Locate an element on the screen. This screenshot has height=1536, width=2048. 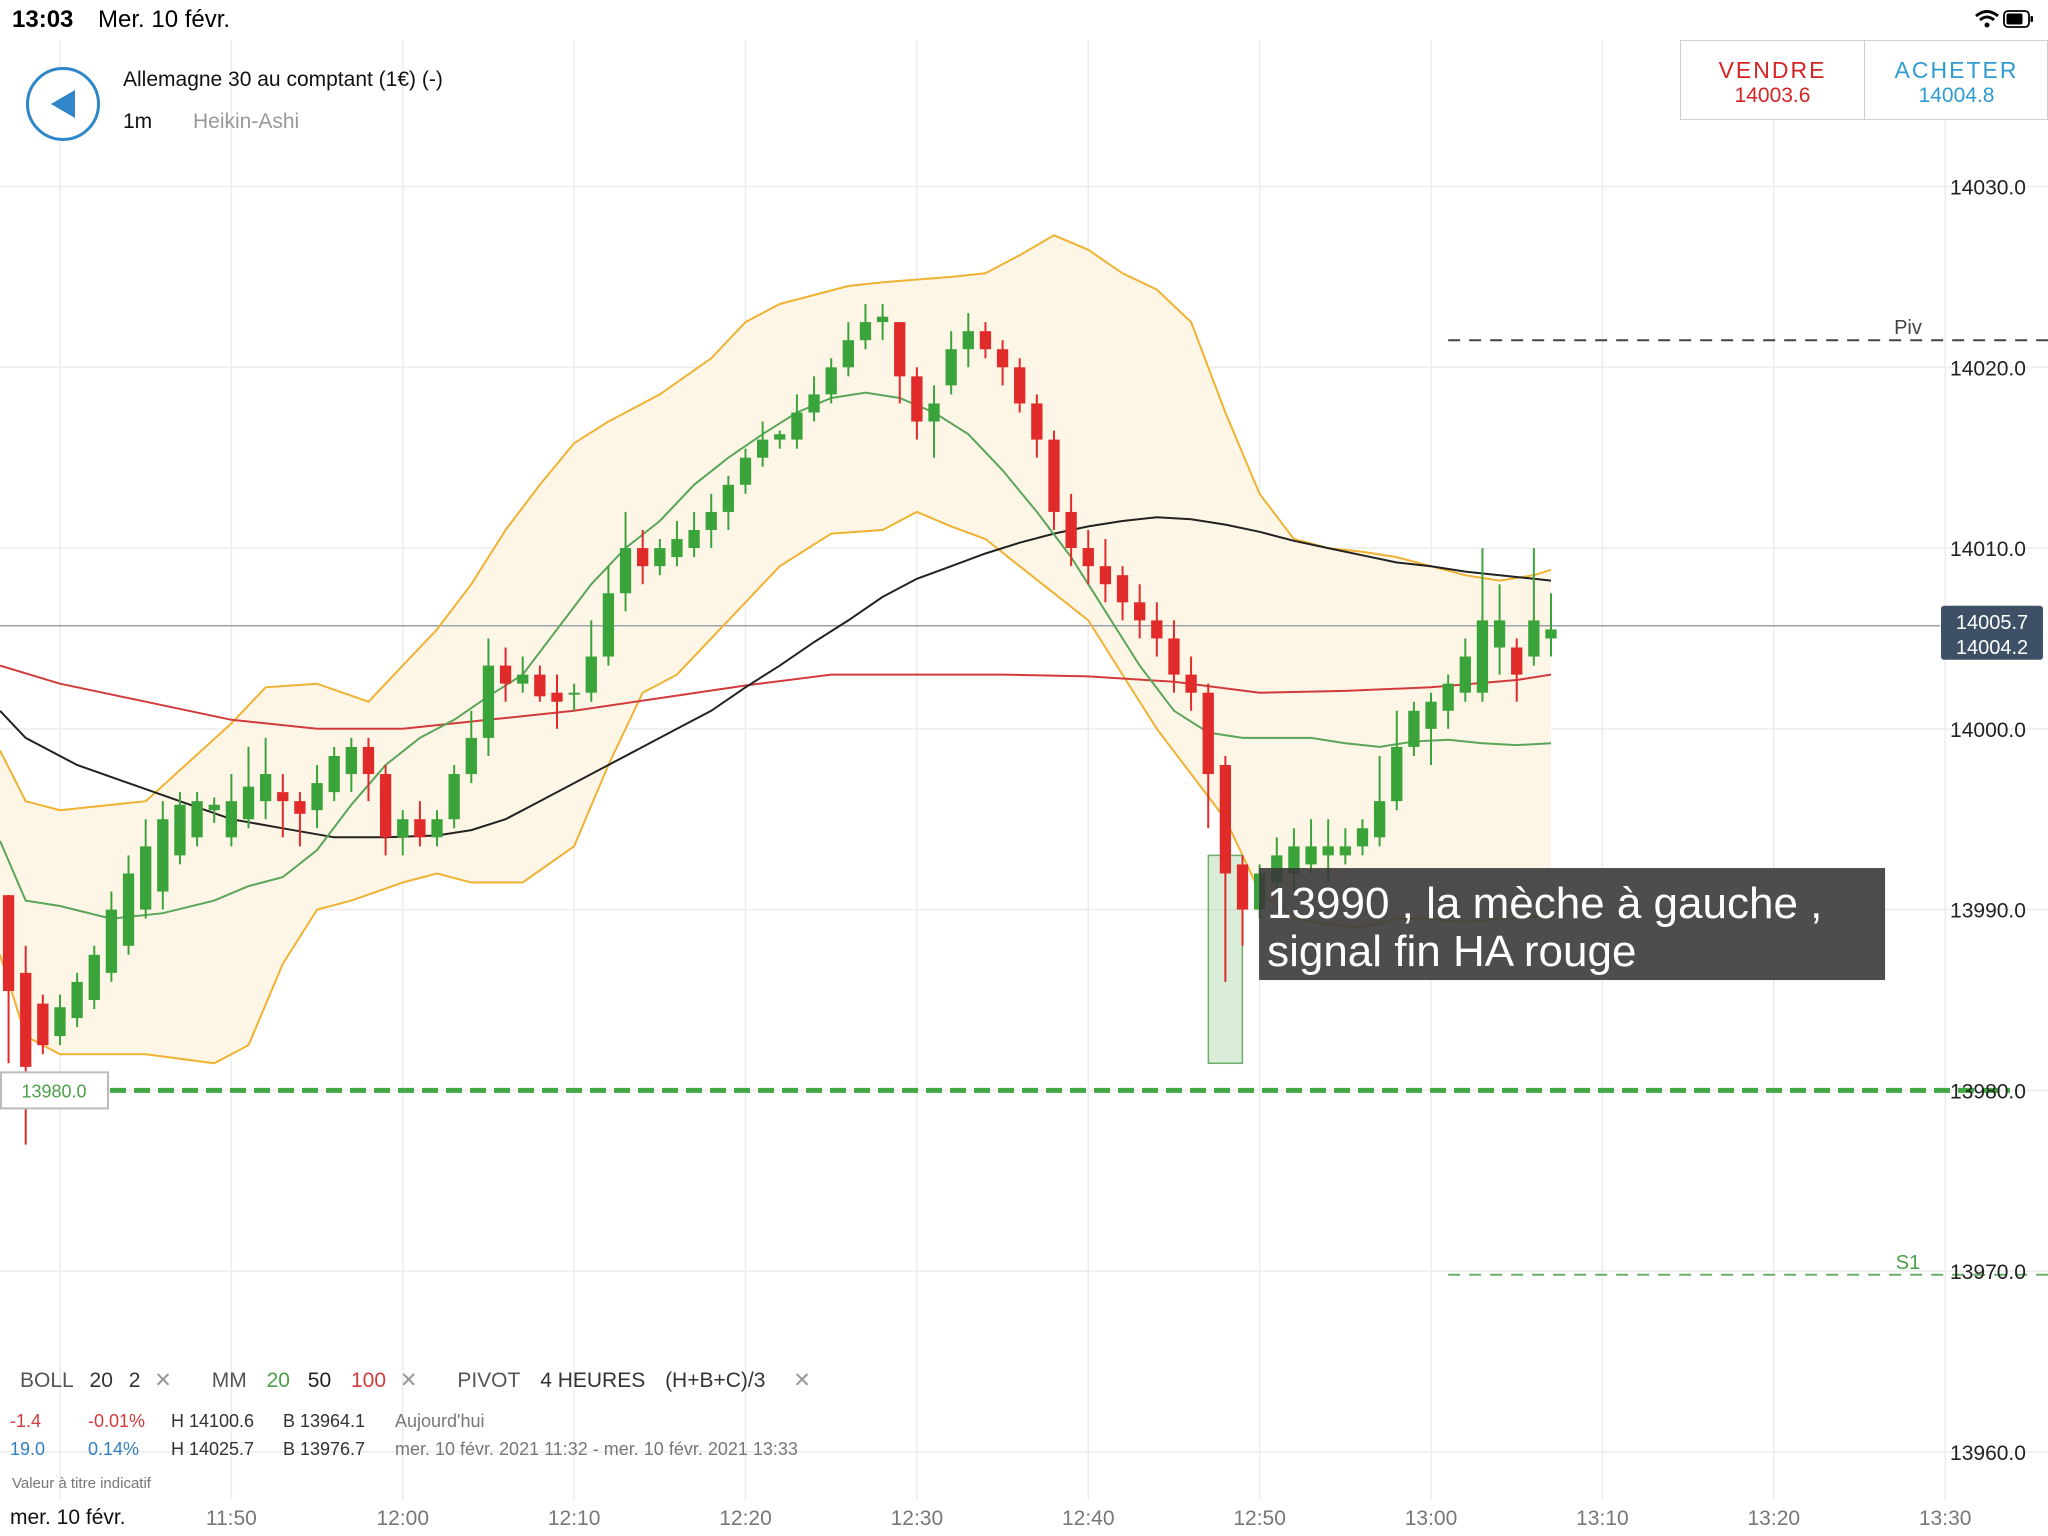
stat-high-today: H 14100.6 is located at coordinates (213, 1421).